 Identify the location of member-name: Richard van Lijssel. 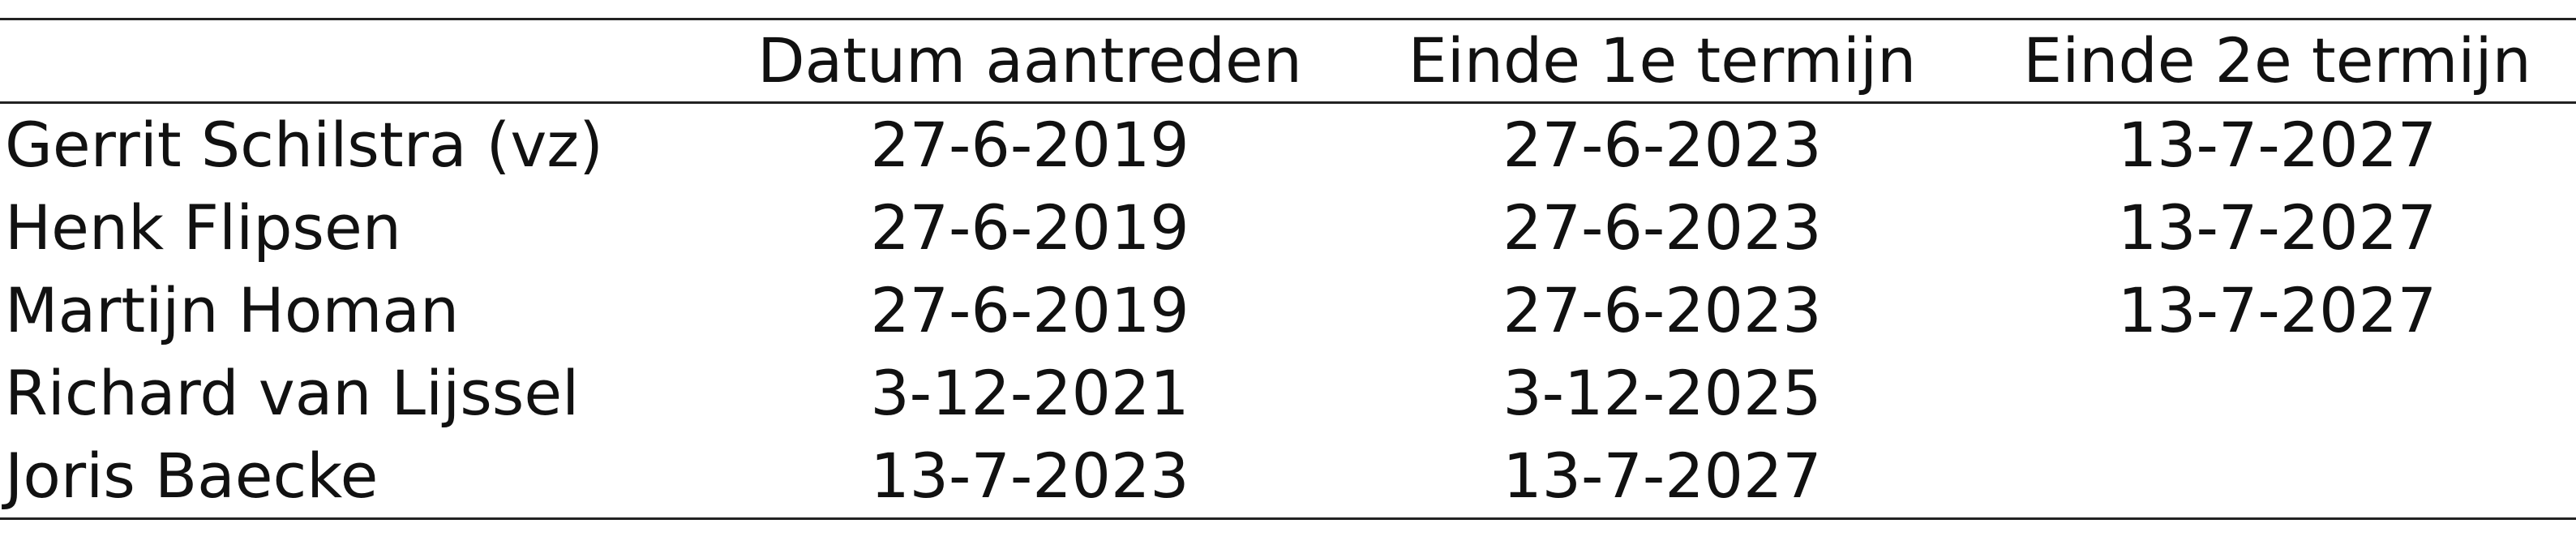
(292, 393).